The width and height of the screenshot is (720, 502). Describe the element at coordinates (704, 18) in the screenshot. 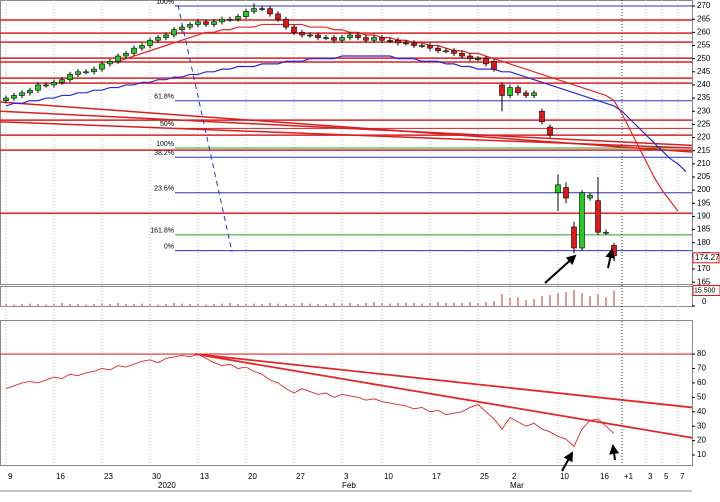

I see `y-tick-label: 265` at that location.